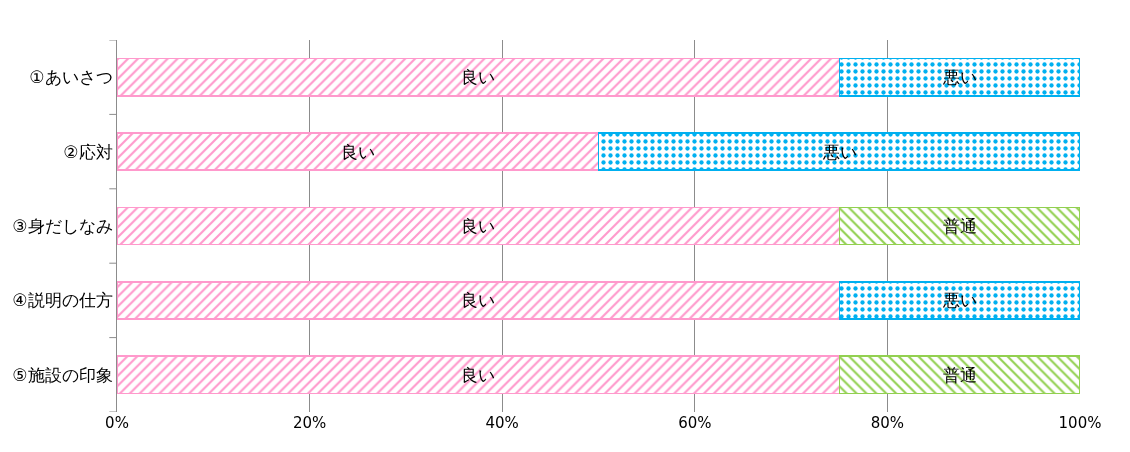  What do you see at coordinates (71, 77) in the screenshot?
I see `y-tick-label: ①あいさつ` at bounding box center [71, 77].